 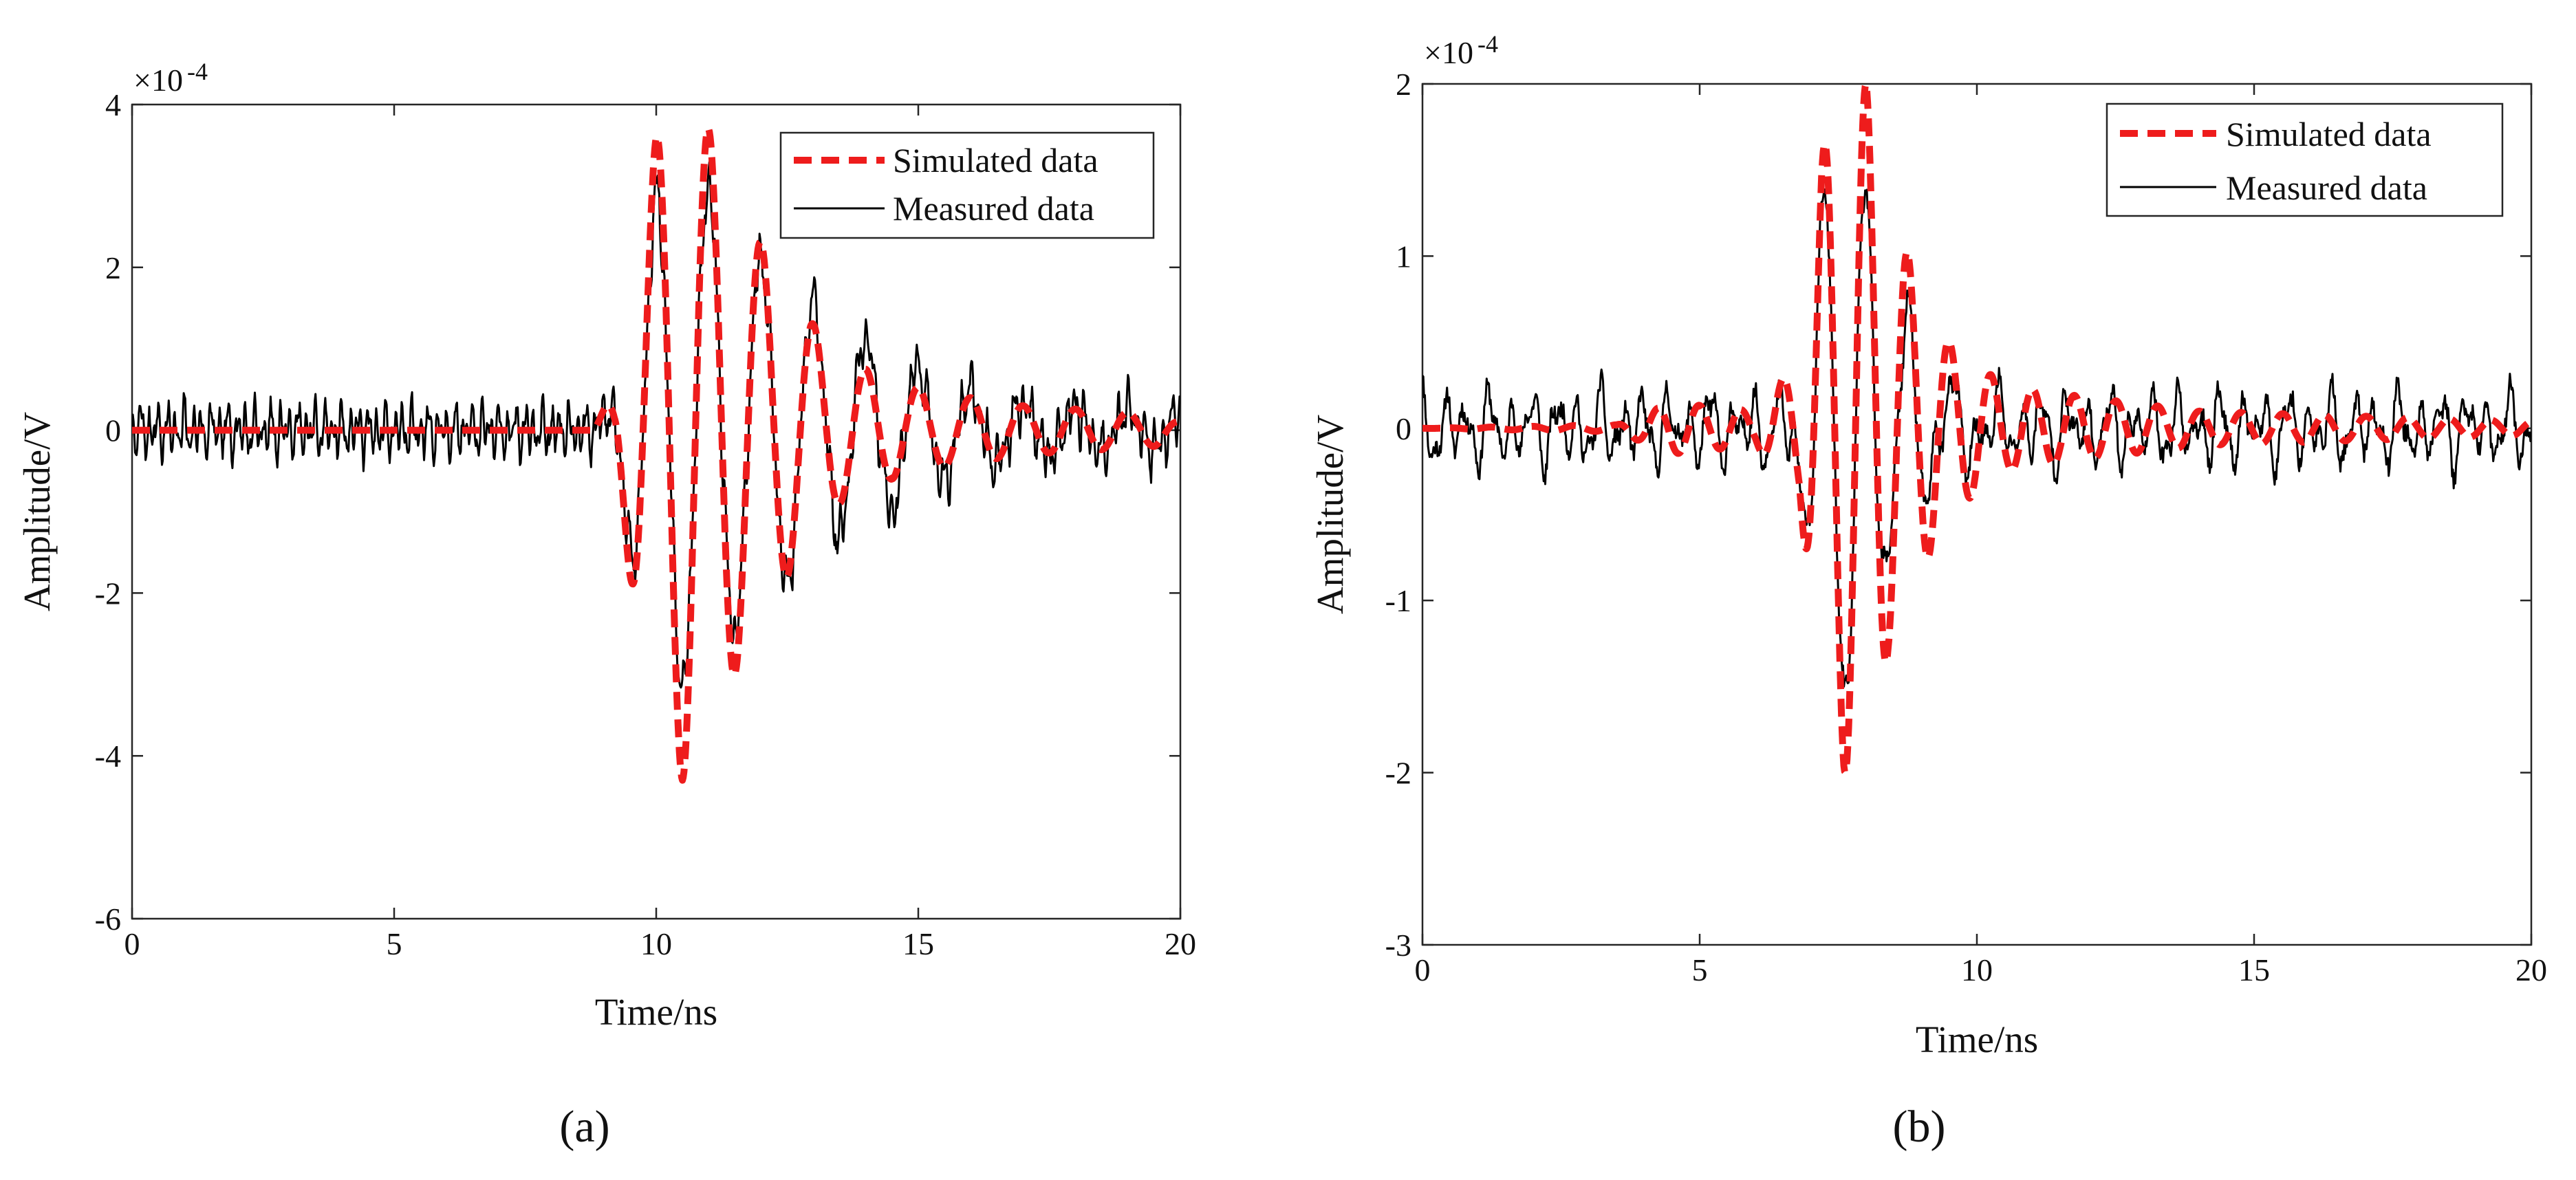 What do you see at coordinates (113, 267) in the screenshot?
I see `y-tick-label-a: 2` at bounding box center [113, 267].